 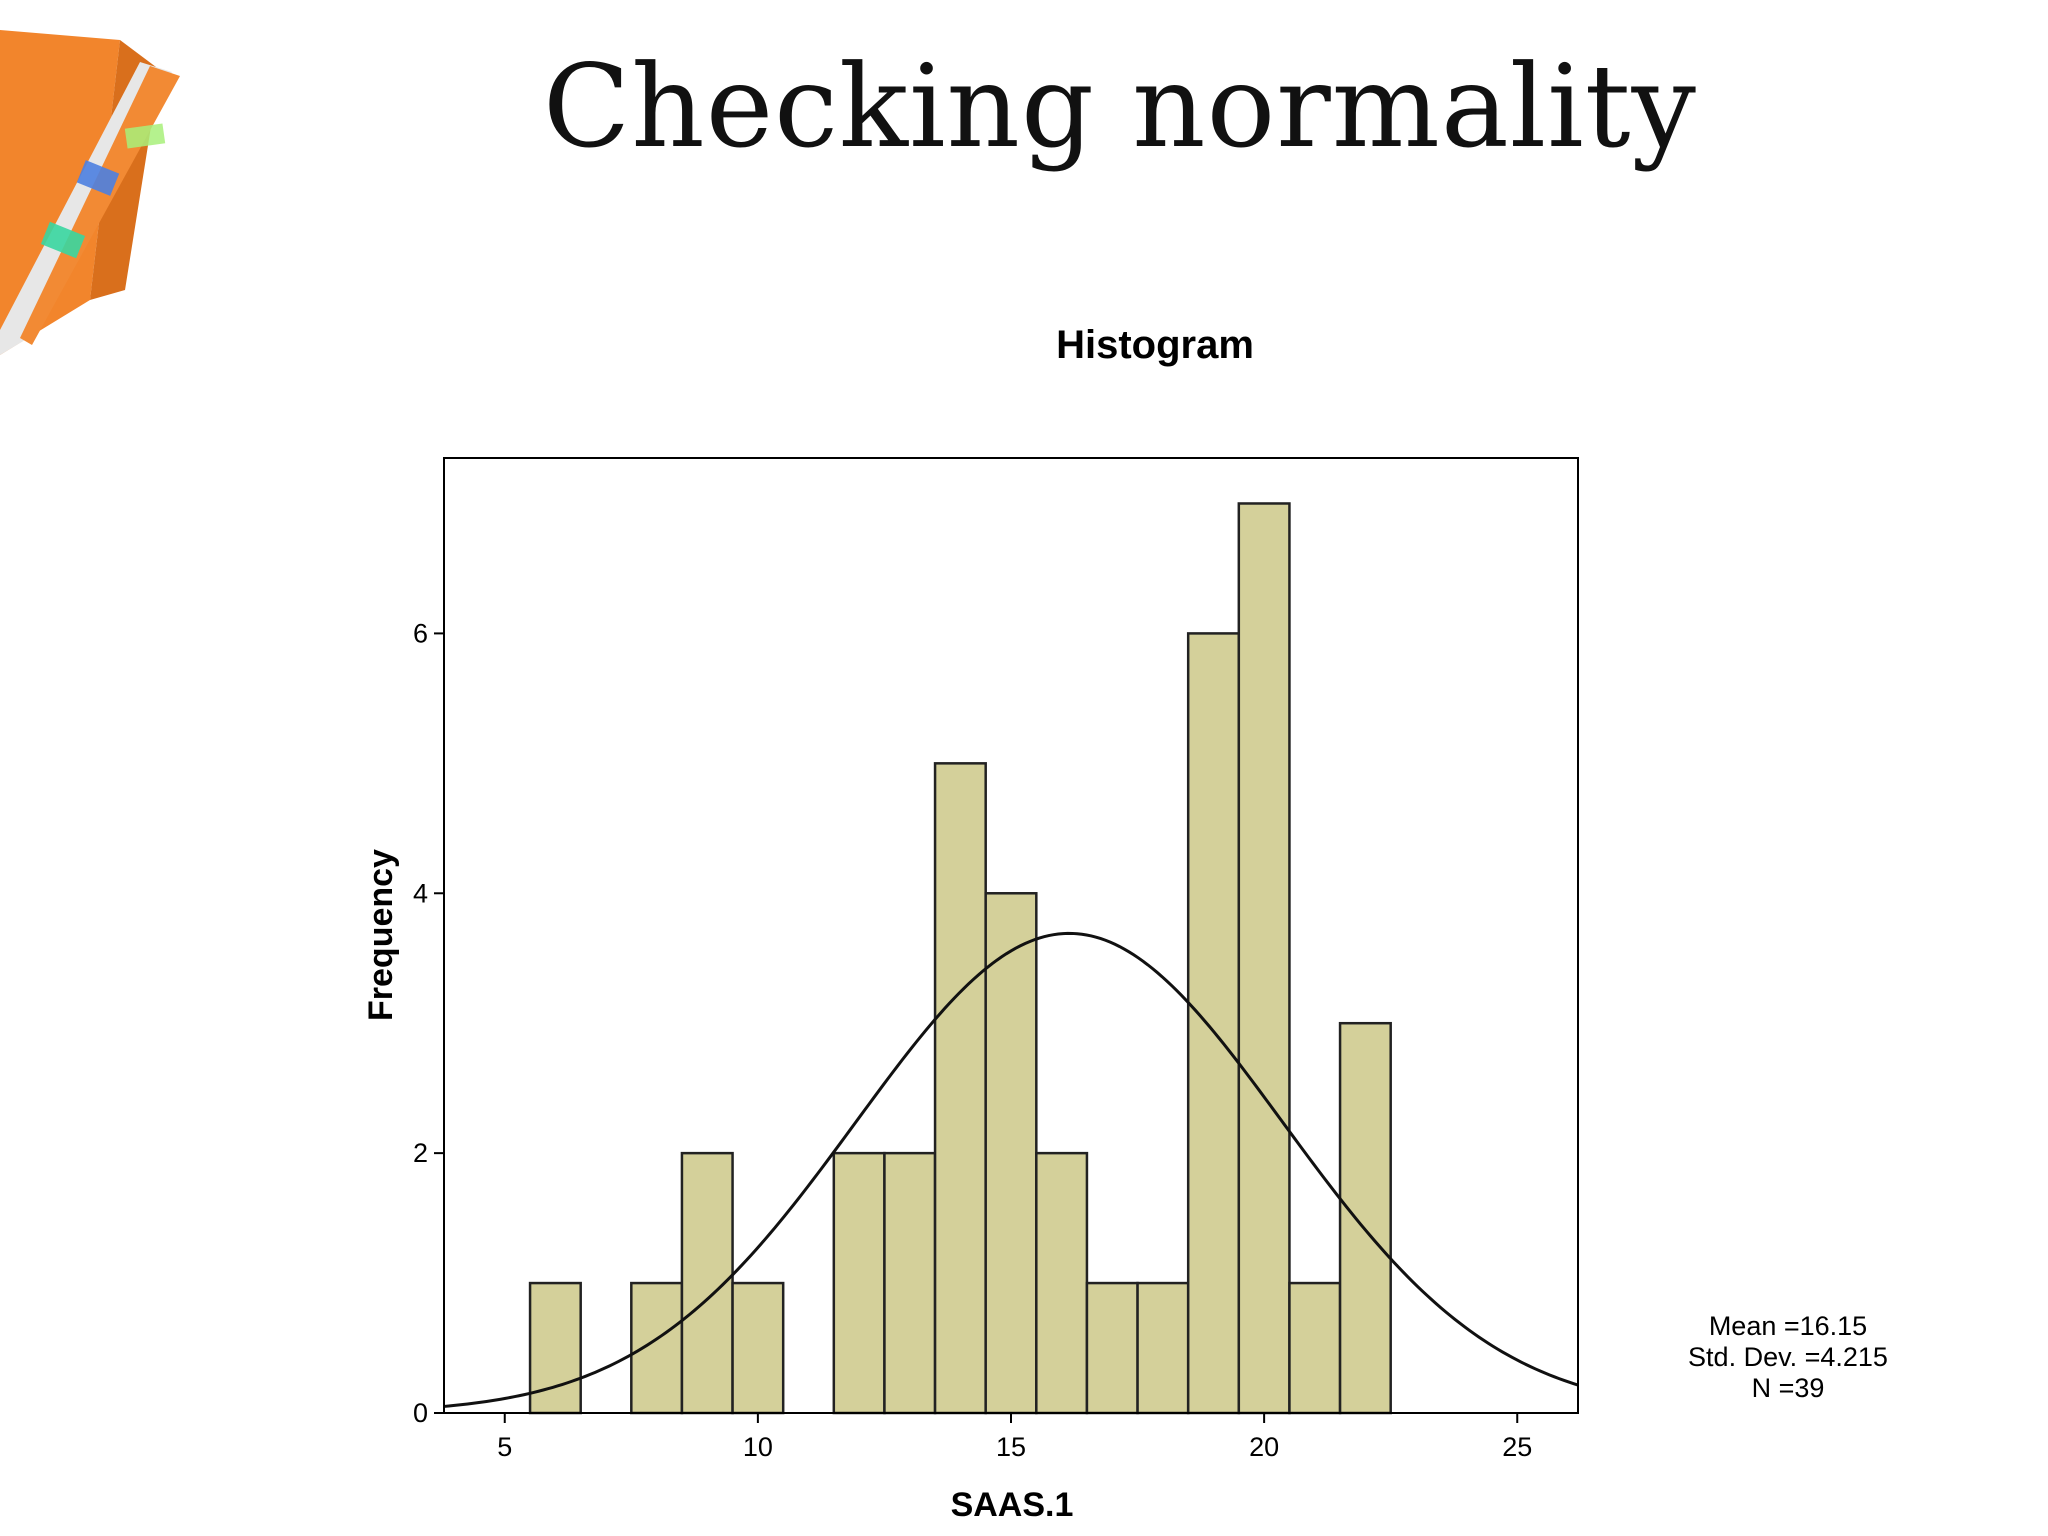 What do you see at coordinates (90, 192) in the screenshot?
I see `binder-decoration` at bounding box center [90, 192].